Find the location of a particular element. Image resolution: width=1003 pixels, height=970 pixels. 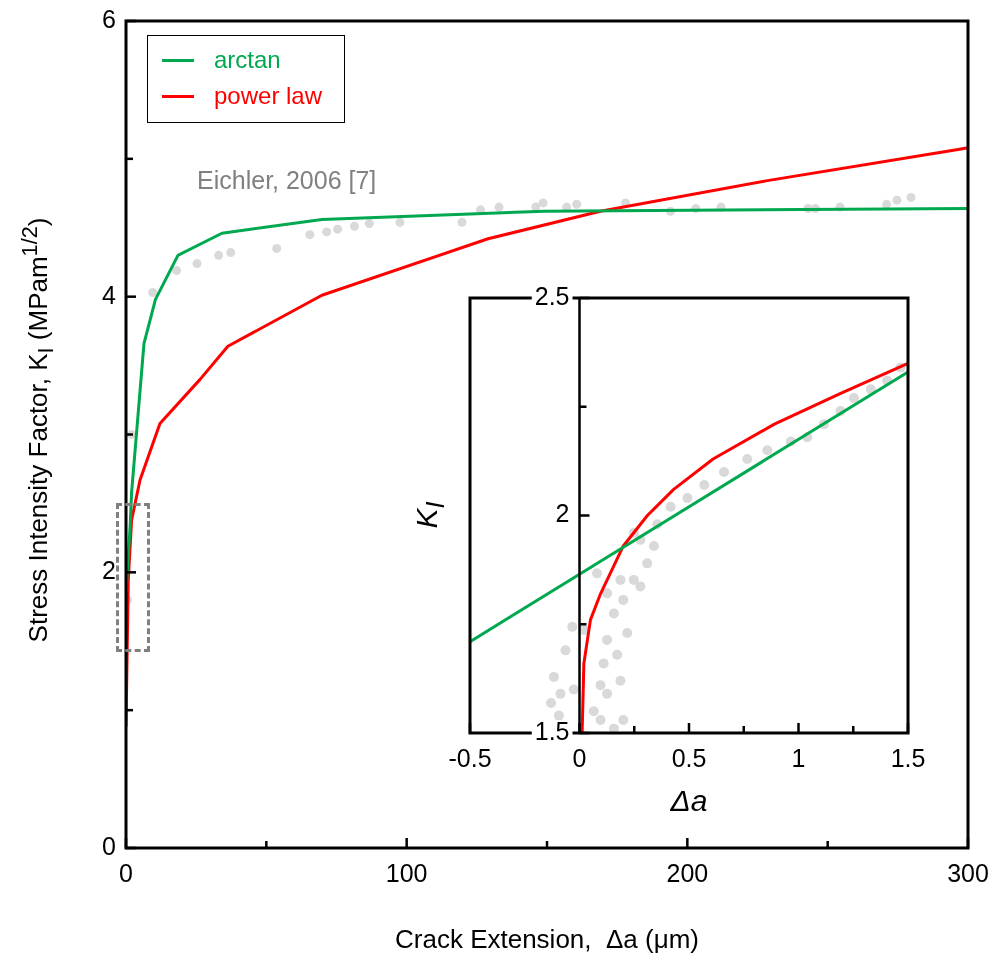

x-tick-label: 200 is located at coordinates (687, 872).